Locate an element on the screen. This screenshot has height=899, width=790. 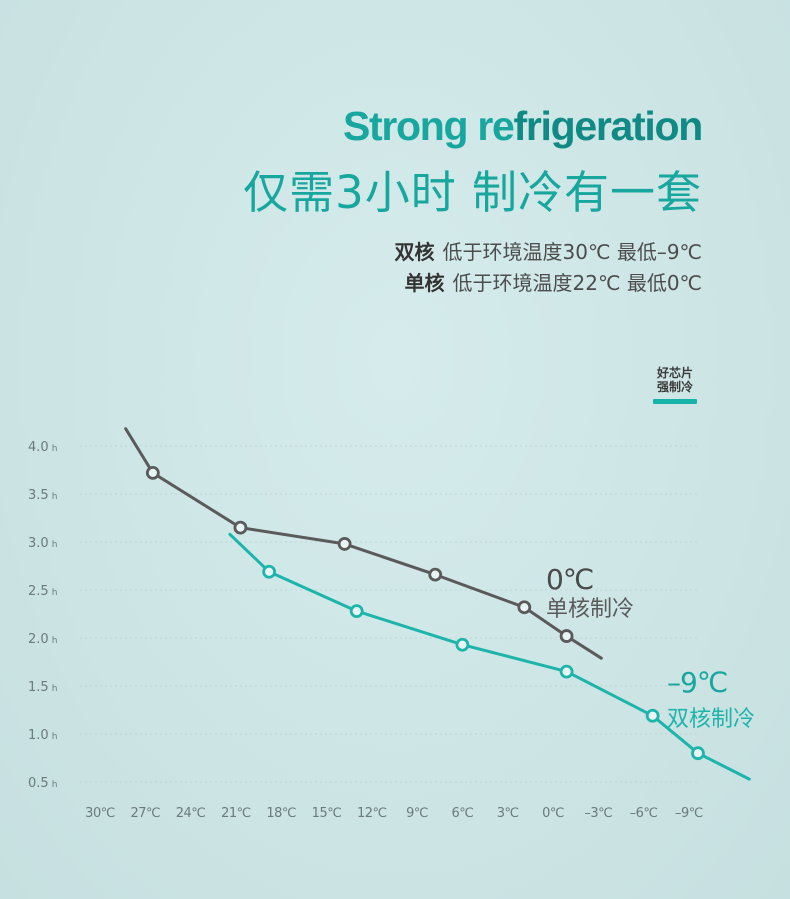
badge-underline is located at coordinates (675, 401).